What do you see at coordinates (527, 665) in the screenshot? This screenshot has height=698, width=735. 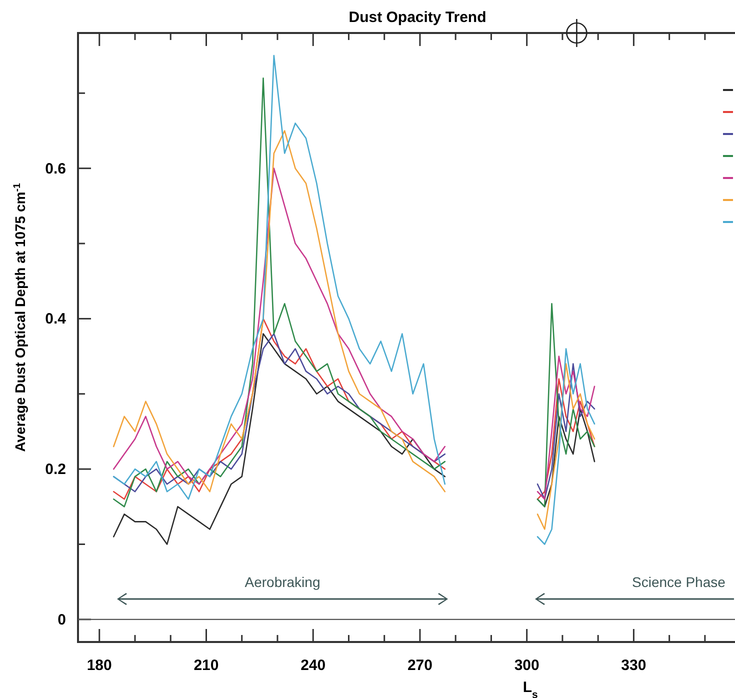 I see `x-tick-label: 300` at bounding box center [527, 665].